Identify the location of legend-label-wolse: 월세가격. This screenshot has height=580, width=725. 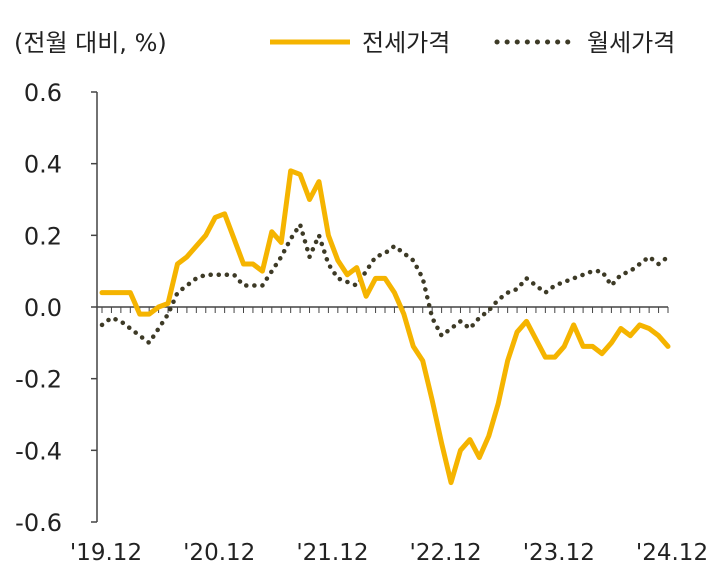
(631, 43).